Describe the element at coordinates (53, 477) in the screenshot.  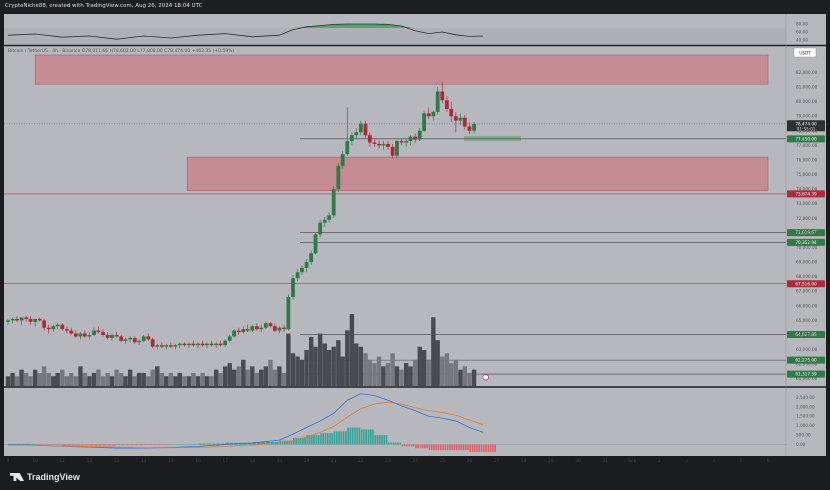
I see `tradingview-logo-text: TradingView` at that location.